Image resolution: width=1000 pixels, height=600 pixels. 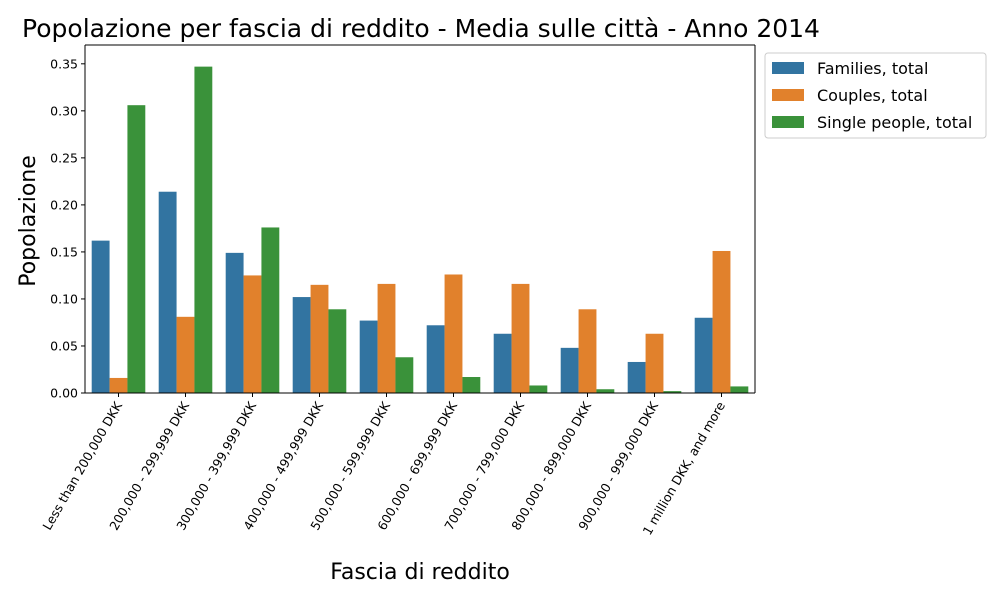 I want to click on y-tick-label: 0.10, so click(x=64, y=298).